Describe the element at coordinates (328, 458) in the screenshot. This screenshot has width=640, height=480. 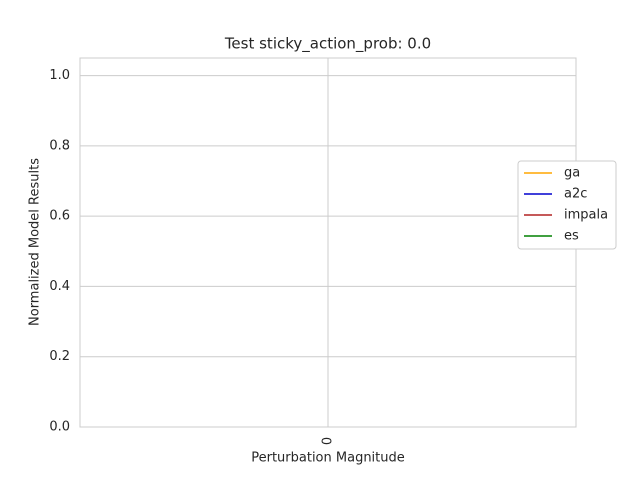
I see `x-axis-label: Perturbation Magnitude` at that location.